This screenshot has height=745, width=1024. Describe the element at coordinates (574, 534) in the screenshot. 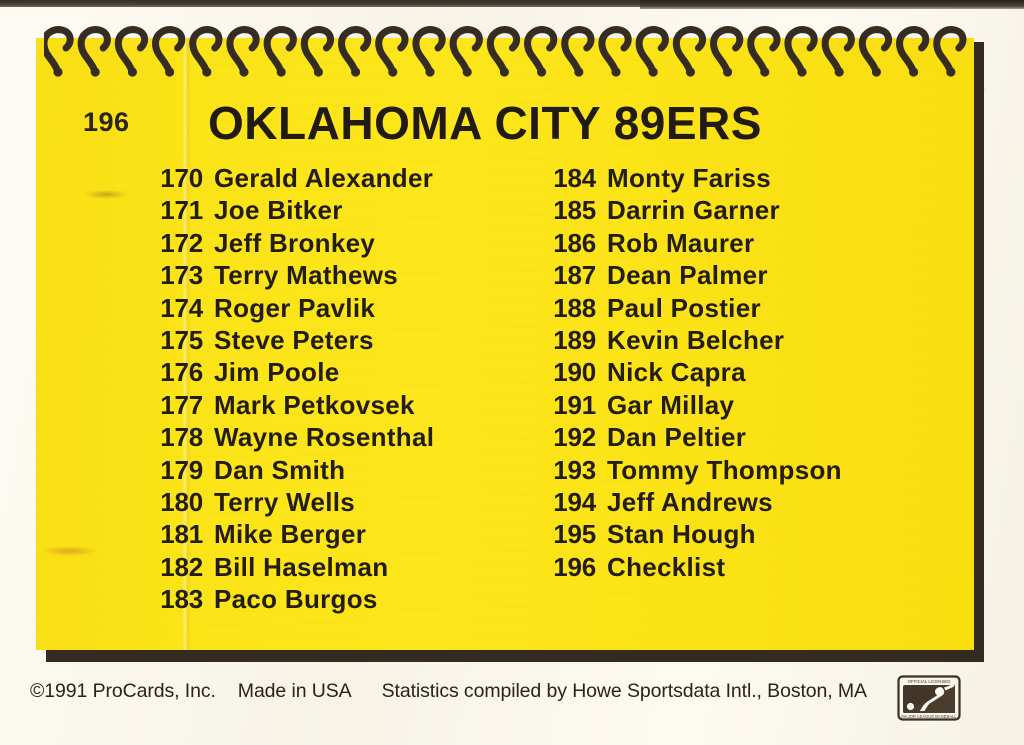

I see `checklist-row-number: 195` at that location.